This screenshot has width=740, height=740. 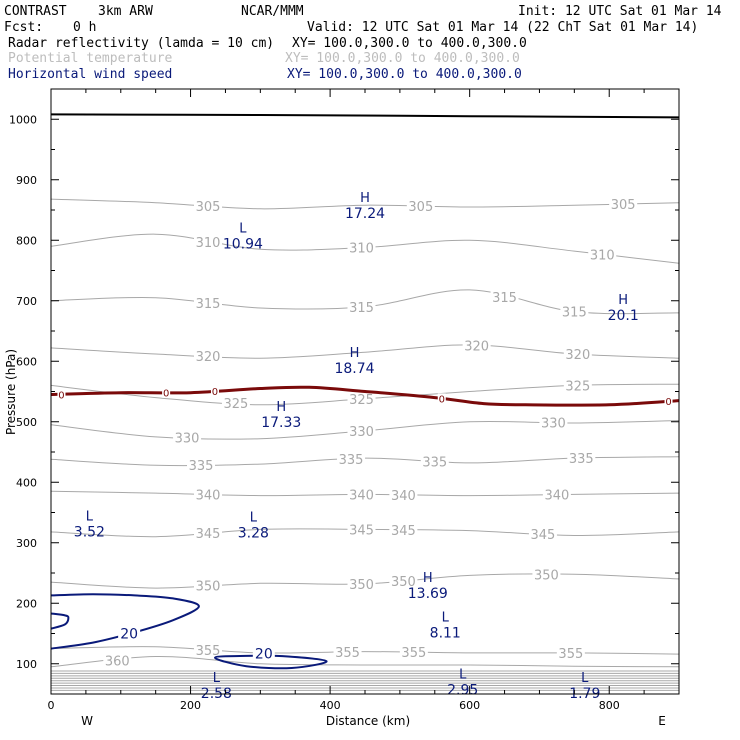 What do you see at coordinates (26, 301) in the screenshot?
I see `y-tick-label: 700` at bounding box center [26, 301].